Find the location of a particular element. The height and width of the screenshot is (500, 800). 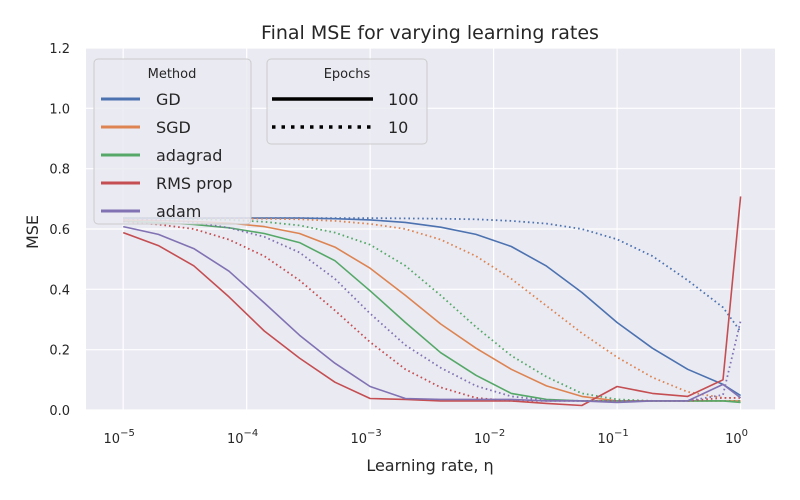

y-tick-label: 0.4 is located at coordinates (59, 290).